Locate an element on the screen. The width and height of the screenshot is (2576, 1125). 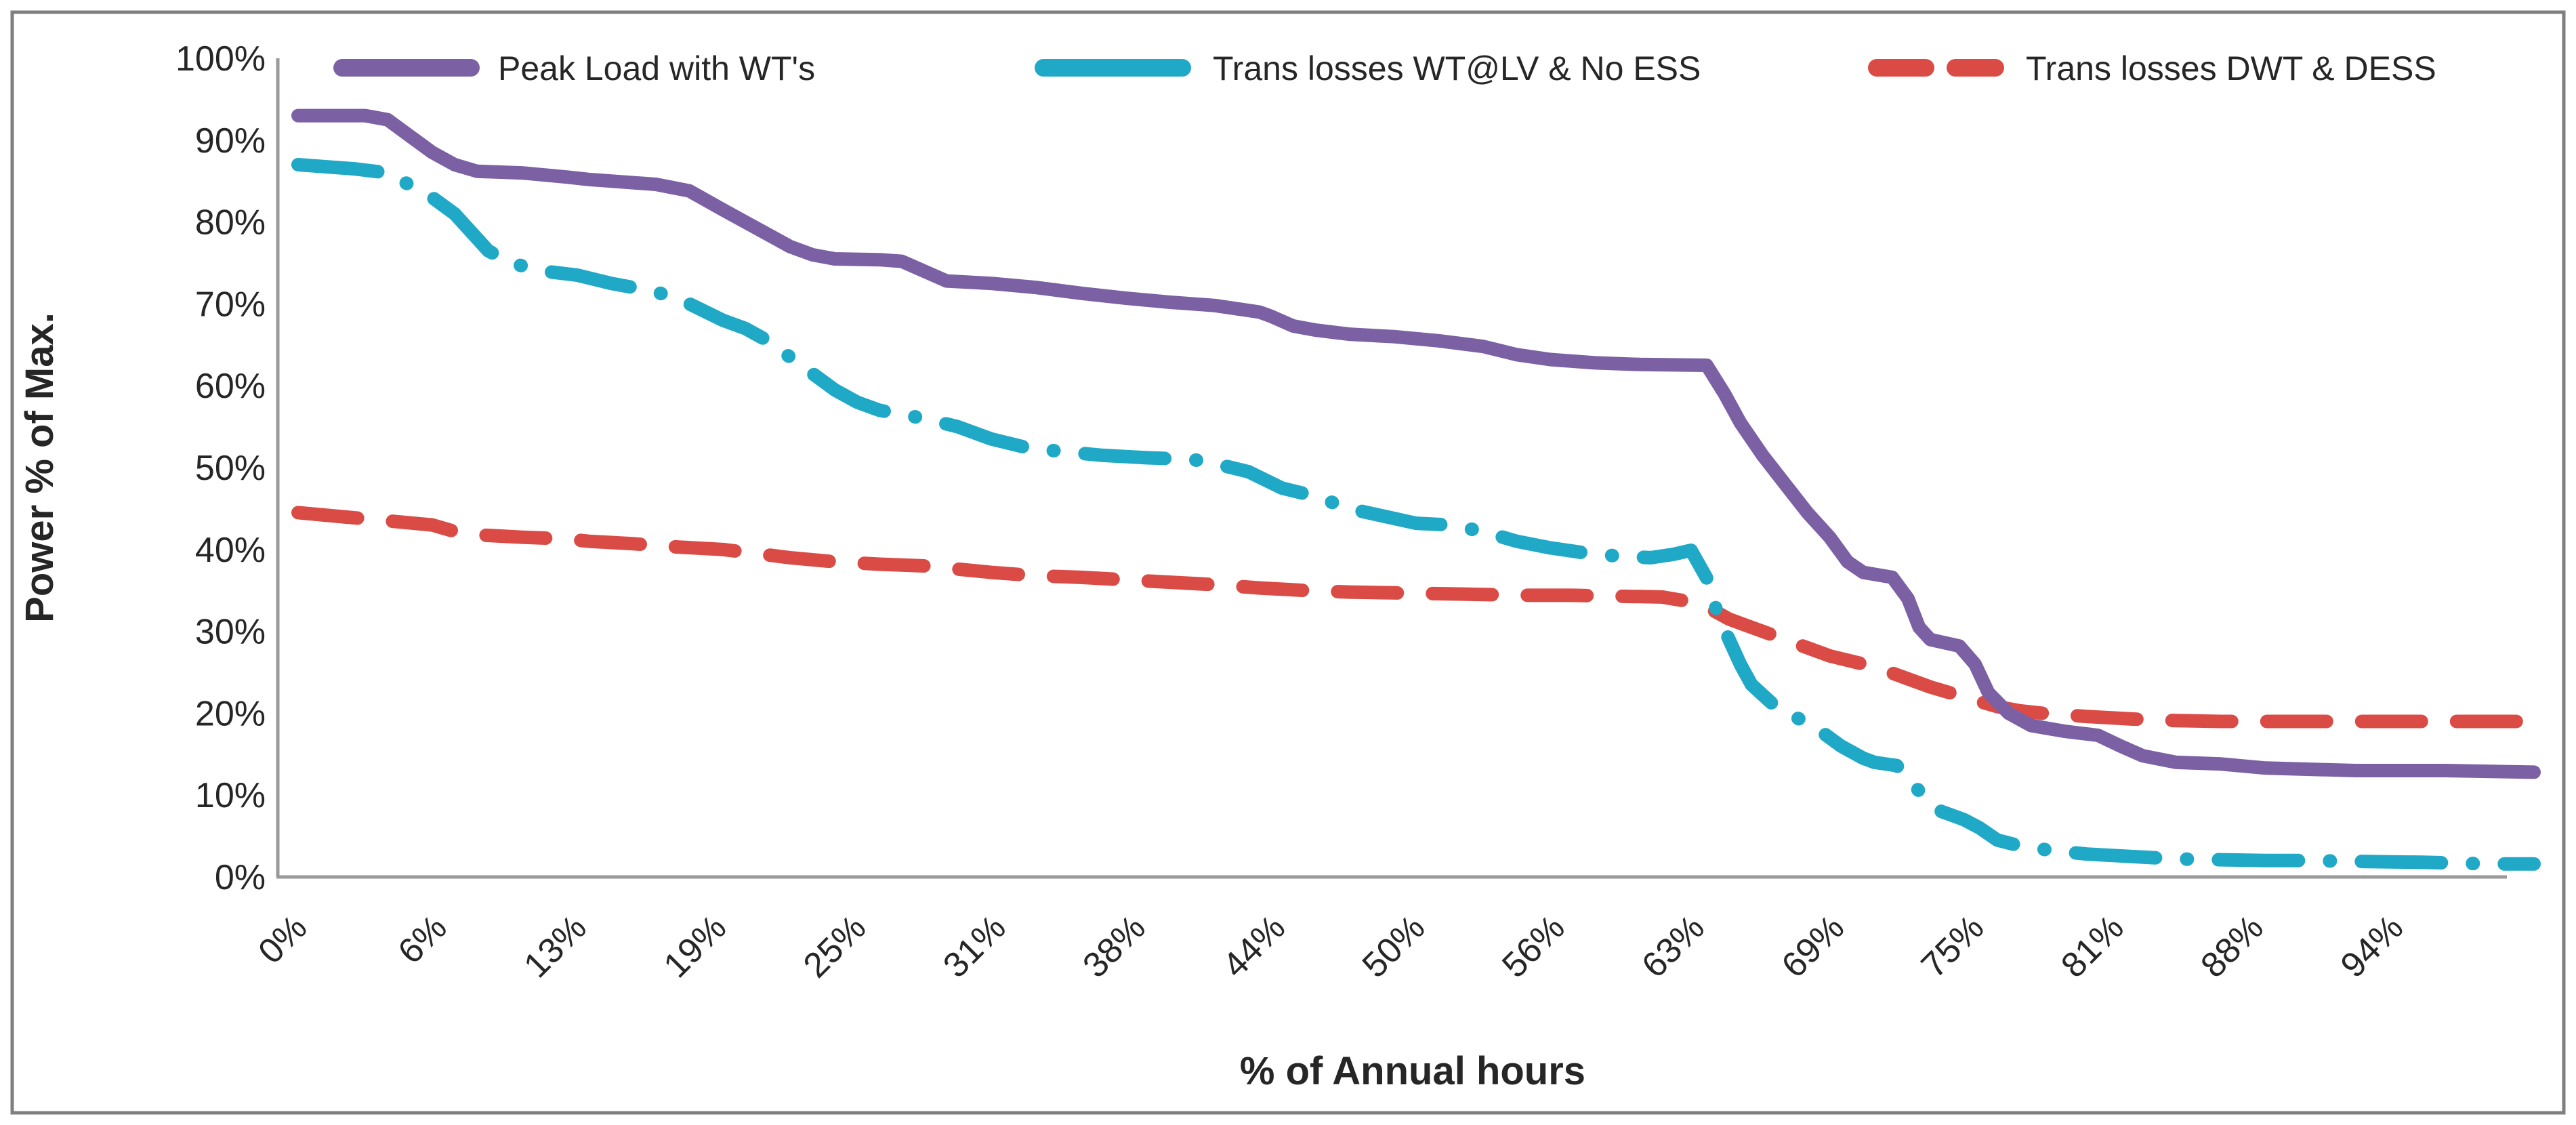
y-tick-label: 10% is located at coordinates (230, 795).